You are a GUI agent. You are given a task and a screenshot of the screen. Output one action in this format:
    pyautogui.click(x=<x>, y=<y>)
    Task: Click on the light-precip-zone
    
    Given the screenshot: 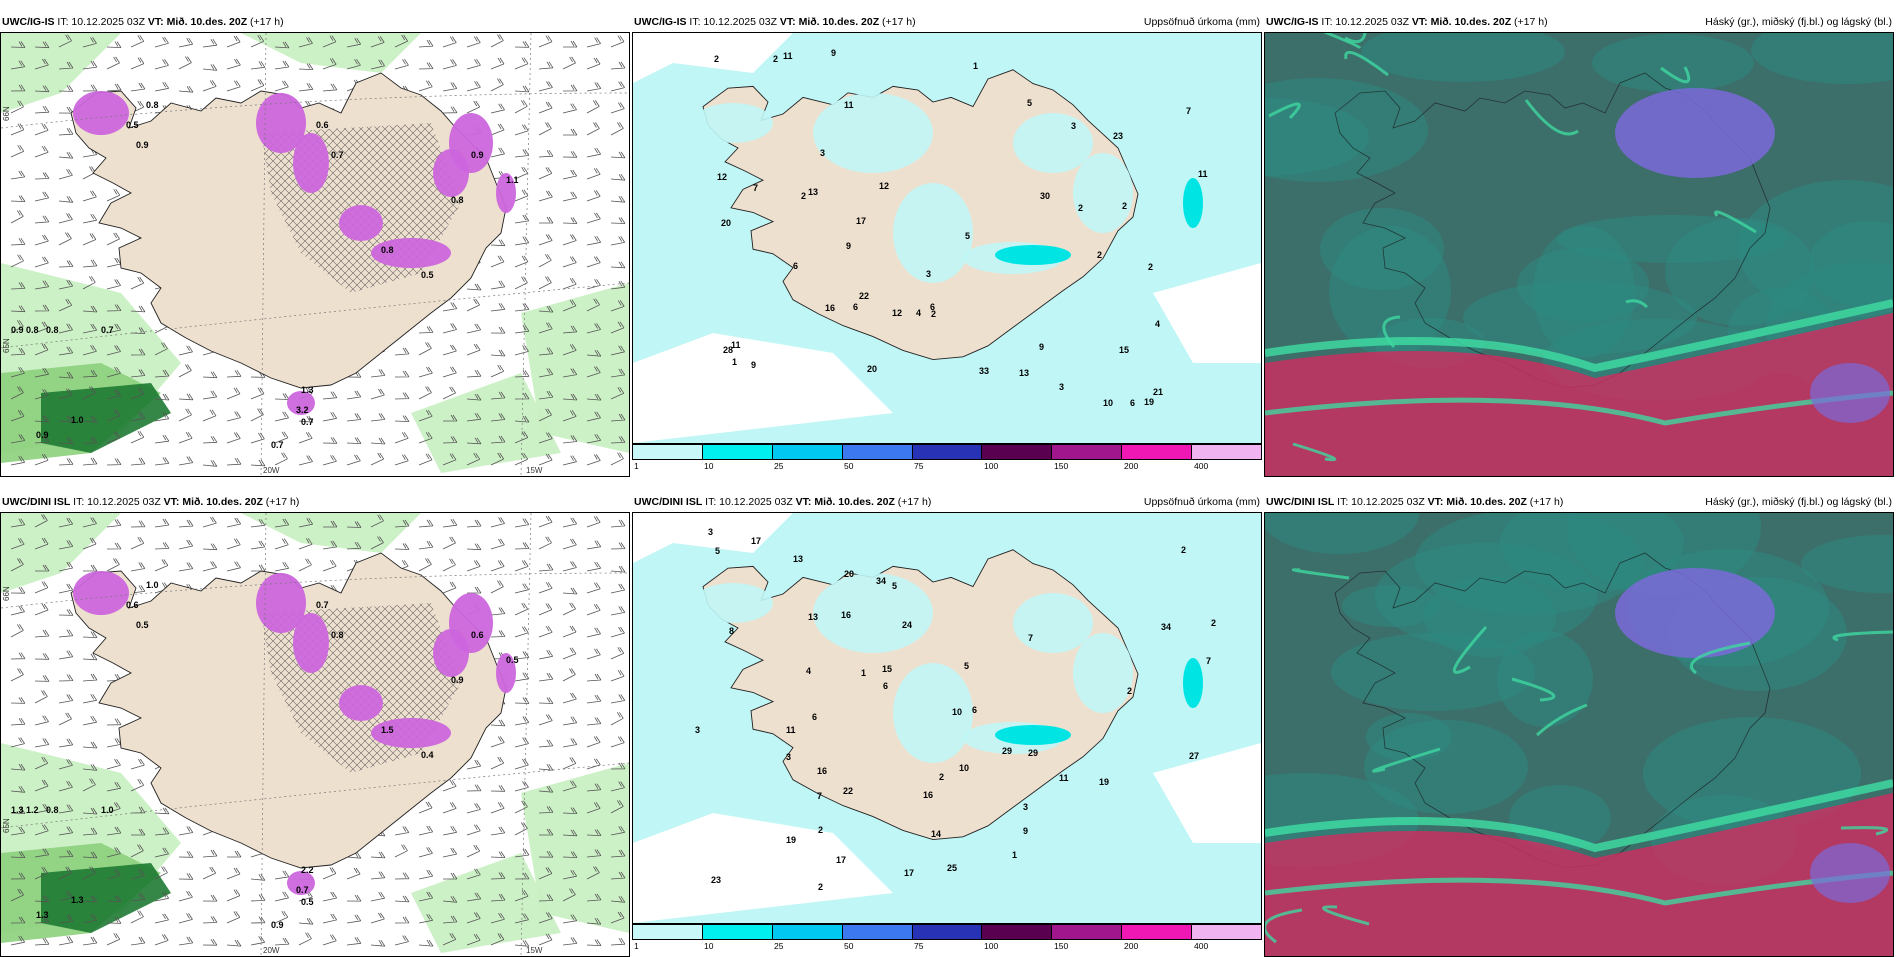 What is the action you would take?
    pyautogui.click(x=1103, y=673)
    